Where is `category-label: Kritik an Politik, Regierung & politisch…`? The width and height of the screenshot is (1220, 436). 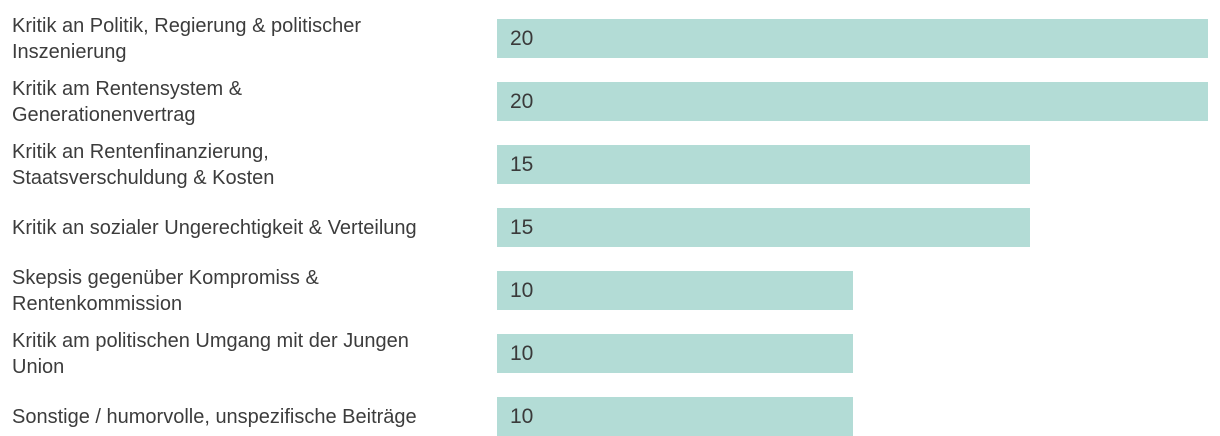
category-label: Kritik an Politik, Regierung & politisch… is located at coordinates (187, 38).